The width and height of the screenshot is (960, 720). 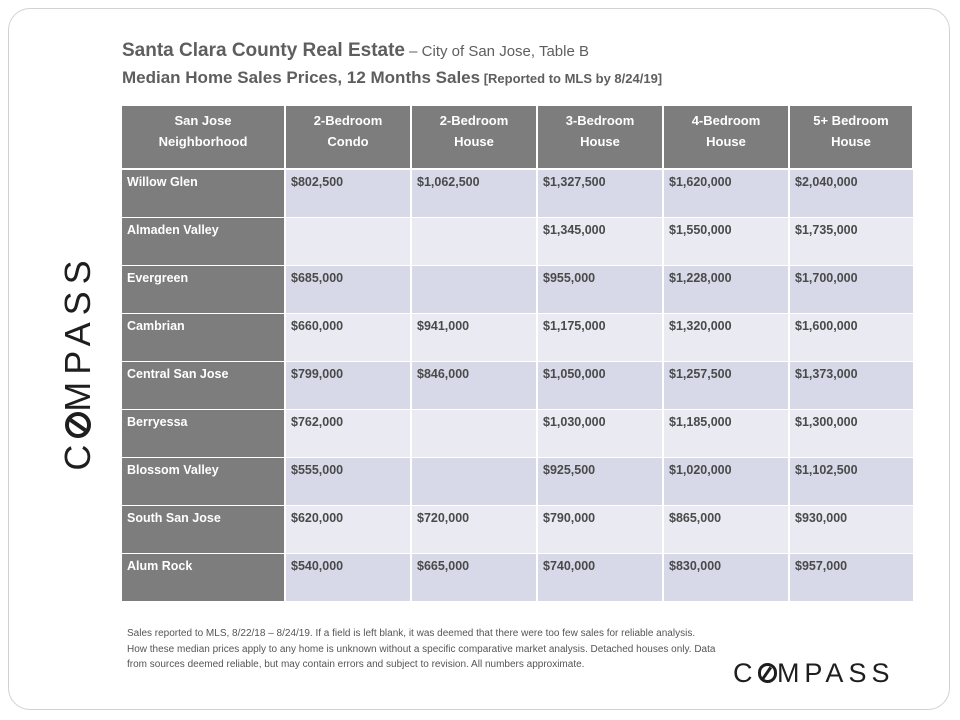 What do you see at coordinates (571, 78) in the screenshot?
I see `title-report-note: [Reported to MLS by 8/24/19]` at bounding box center [571, 78].